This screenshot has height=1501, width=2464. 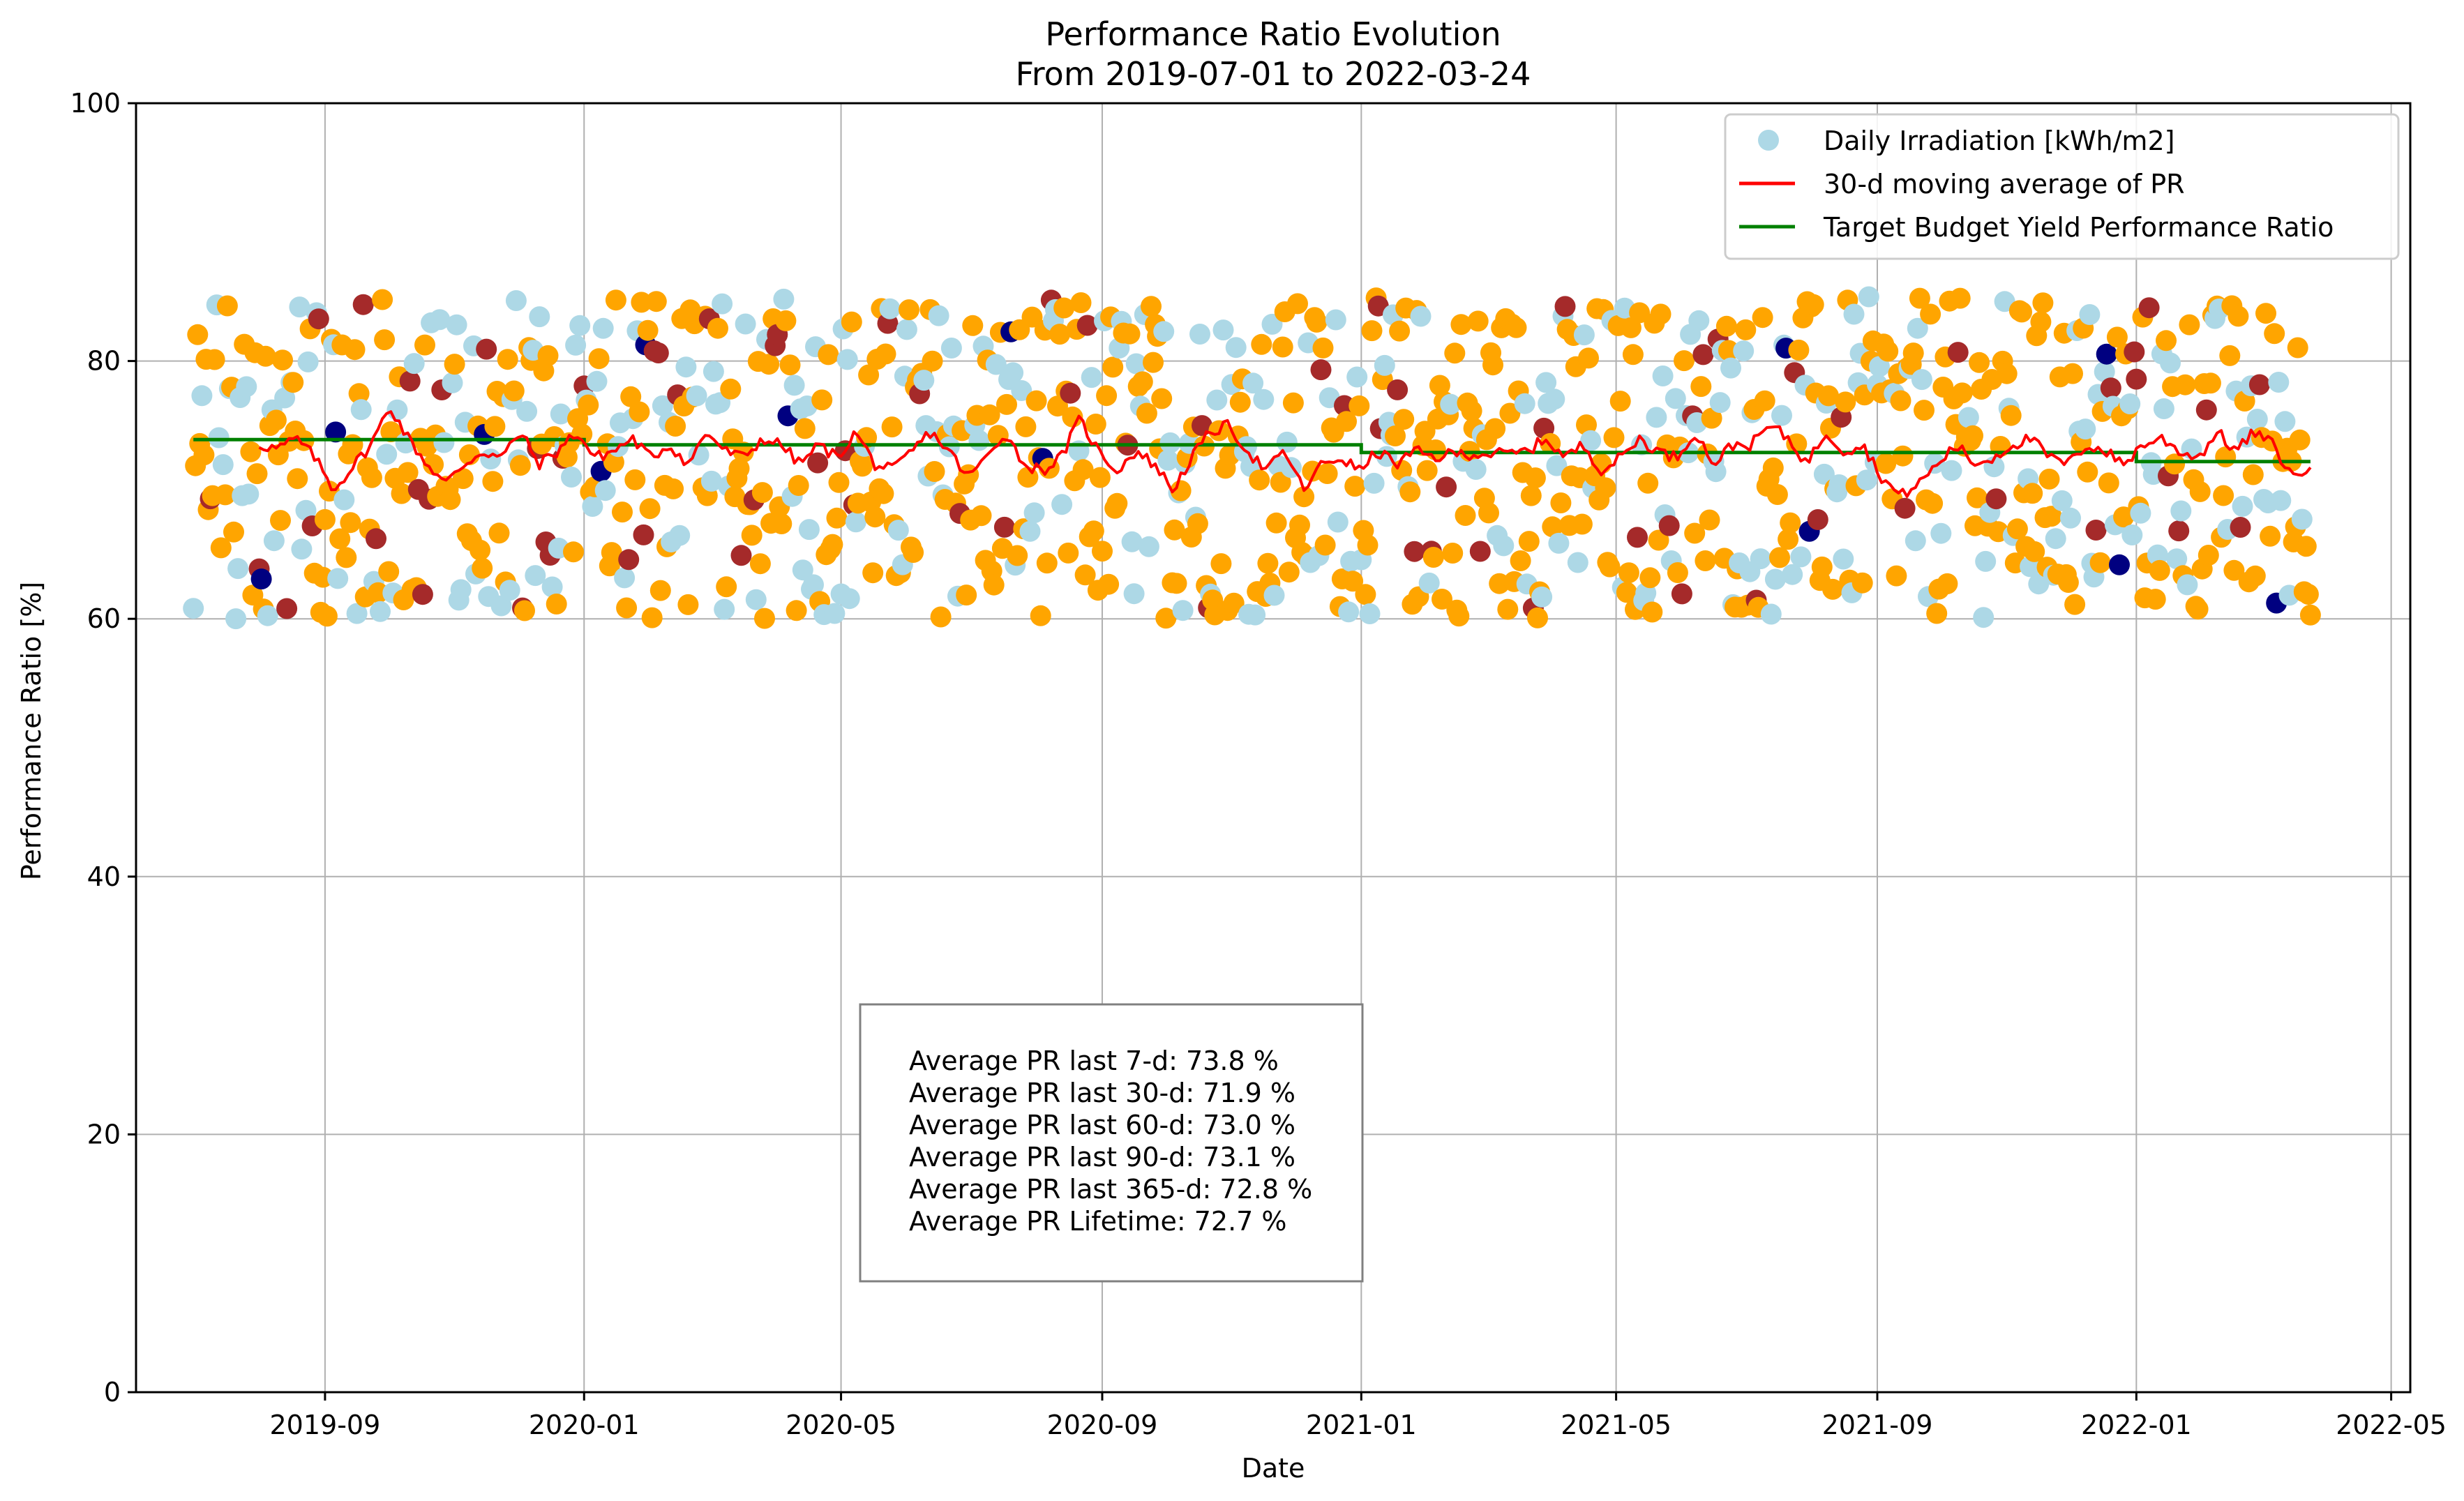 I want to click on x-tick-label: 2021-01, so click(x=1362, y=1425).